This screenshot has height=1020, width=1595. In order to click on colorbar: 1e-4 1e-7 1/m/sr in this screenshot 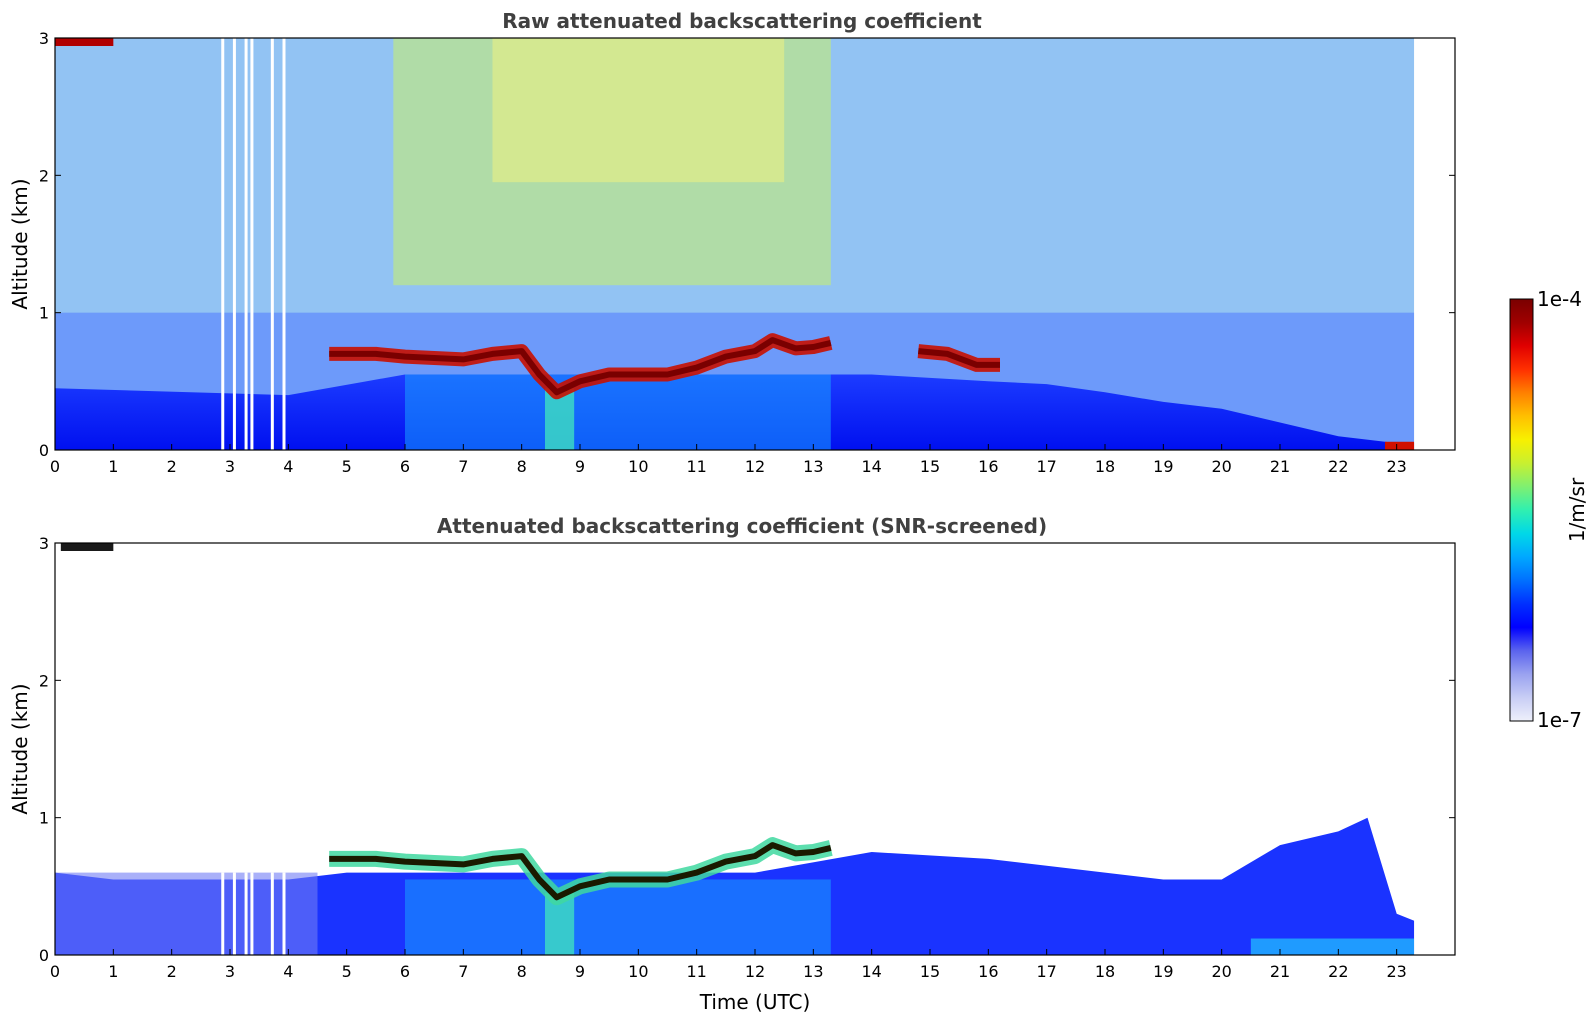, I will do `click(1549, 509)`.